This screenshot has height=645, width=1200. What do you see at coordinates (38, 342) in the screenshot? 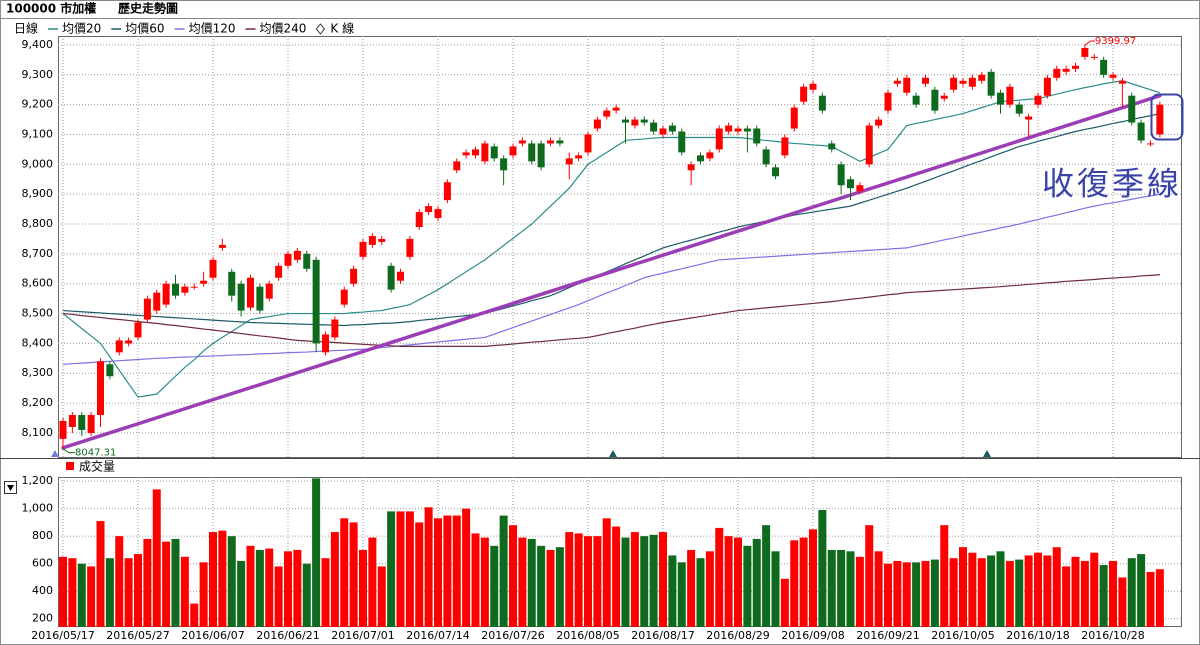
I see `y-tick-label: 8,400` at bounding box center [38, 342].